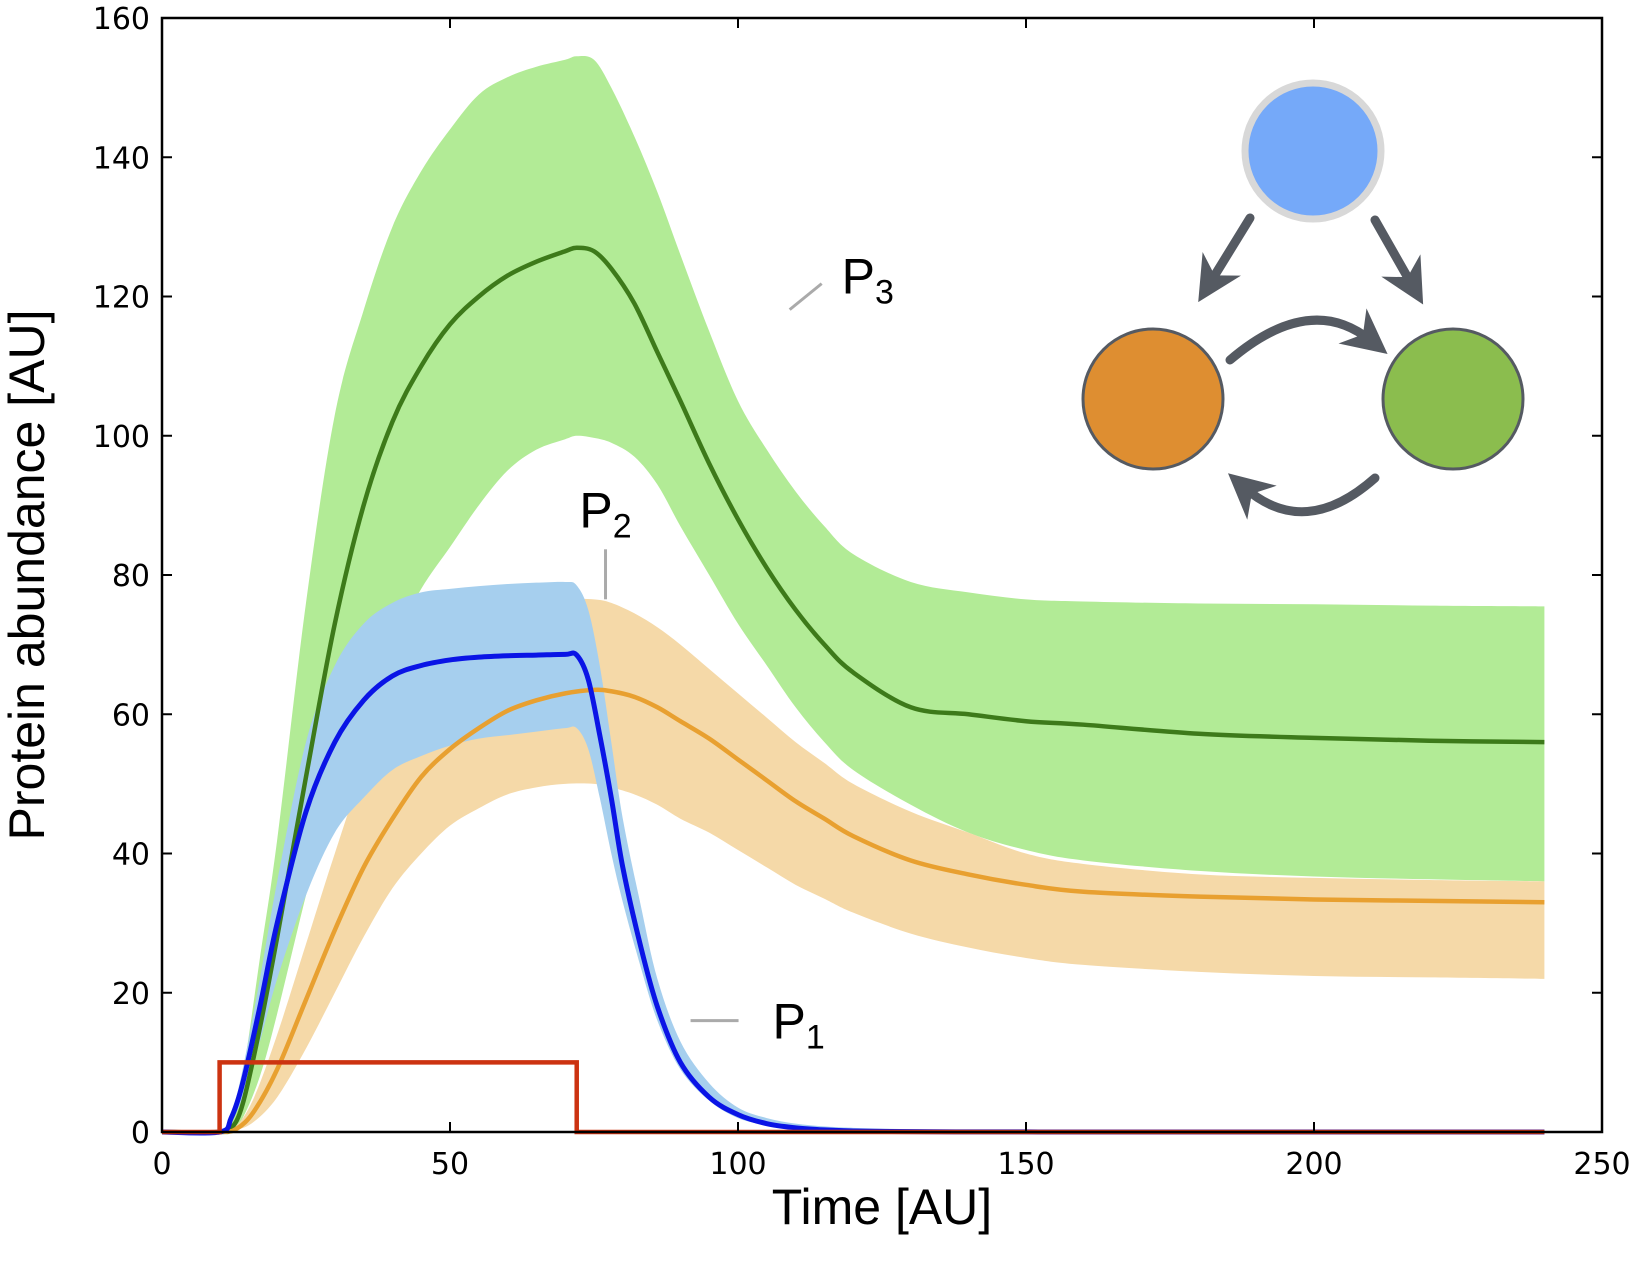 The width and height of the screenshot is (1637, 1266). I want to click on y-tick-label: 80, so click(131, 576).